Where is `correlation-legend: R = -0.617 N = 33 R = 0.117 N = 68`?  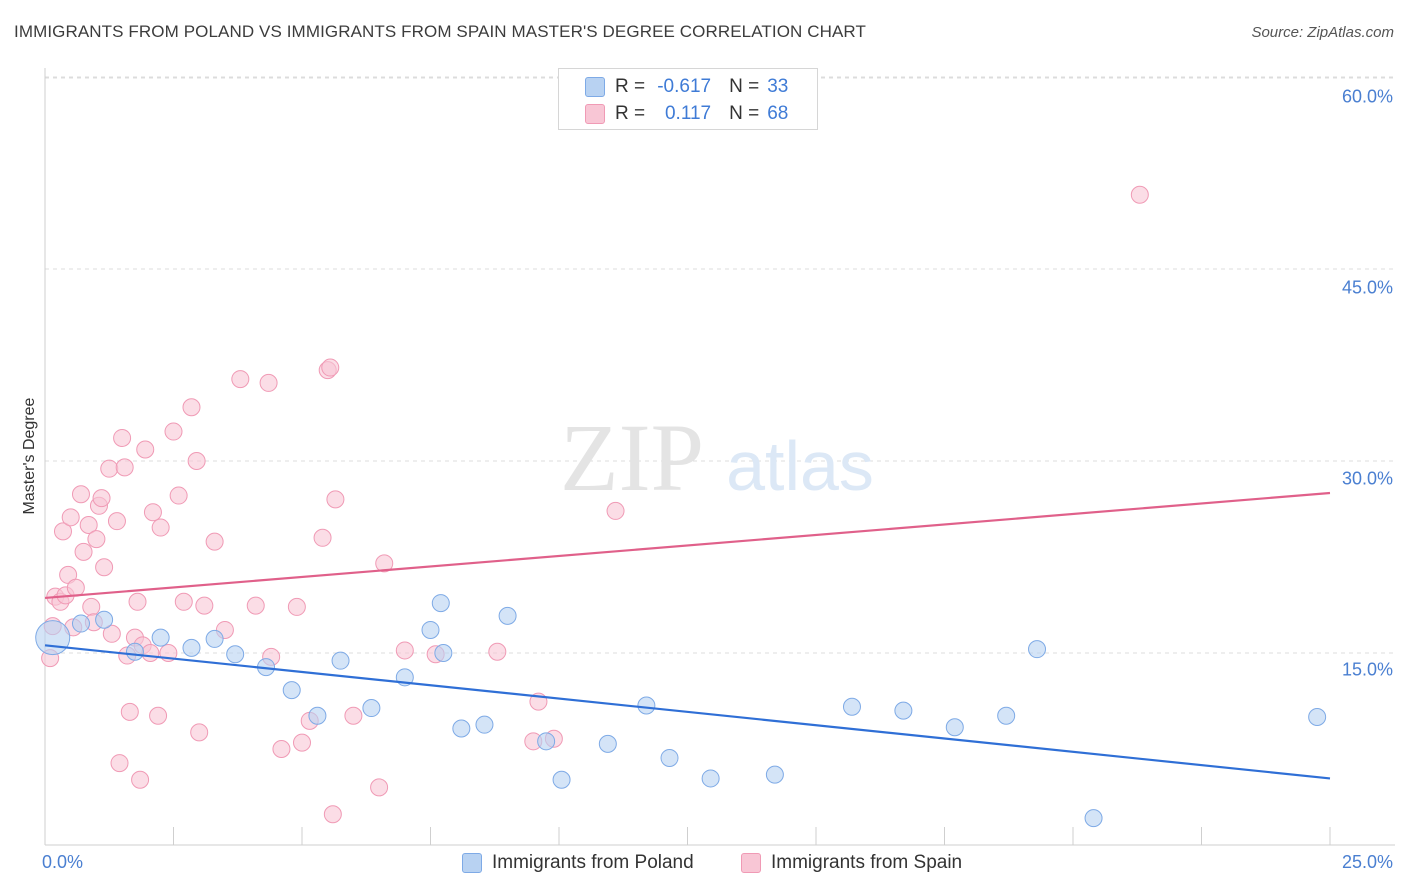
correlation-legend: R = -0.617 N = 33 R = 0.117 N = 68 is located at coordinates (688, 99).